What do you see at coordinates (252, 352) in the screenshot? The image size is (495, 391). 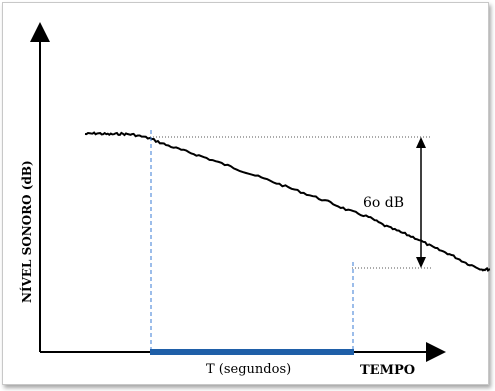 I see `time-span-bar` at bounding box center [252, 352].